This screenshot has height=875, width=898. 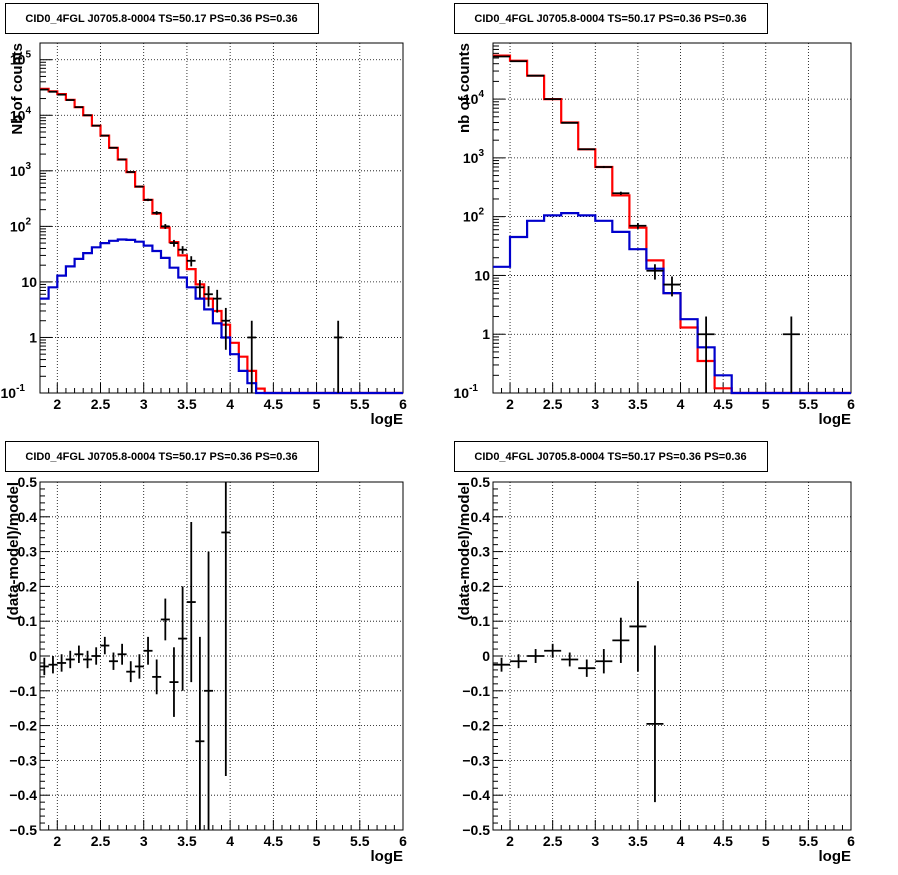 What do you see at coordinates (638, 404) in the screenshot?
I see `x-tick-label: 3.5` at bounding box center [638, 404].